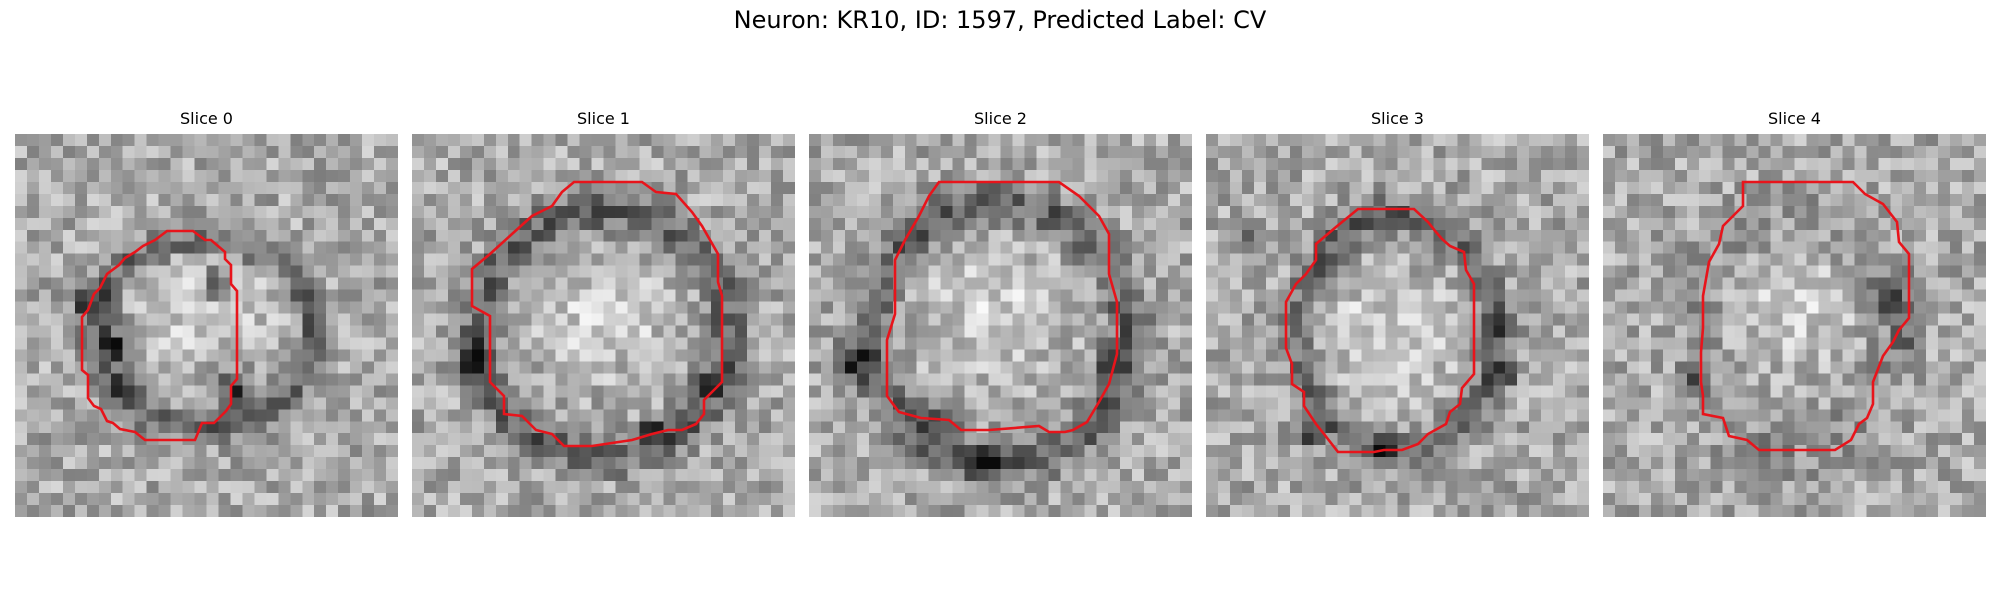 This screenshot has height=600, width=2000. I want to click on slice-panel-1: Slice 1, so click(603, 312).